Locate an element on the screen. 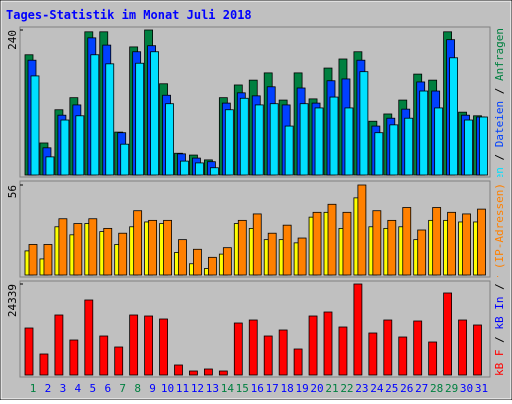  y-tick-label: 56 is located at coordinates (12, 191).